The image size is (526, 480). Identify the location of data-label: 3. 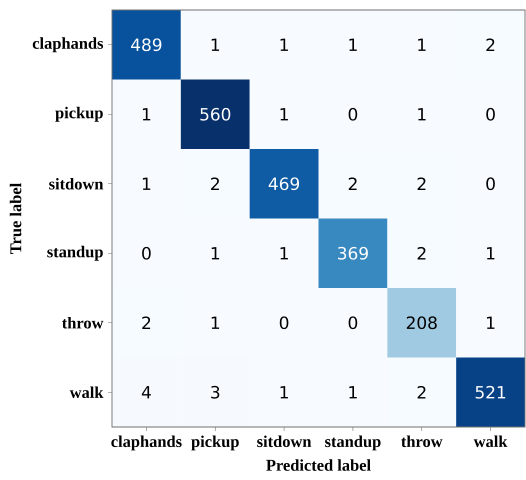
(215, 392).